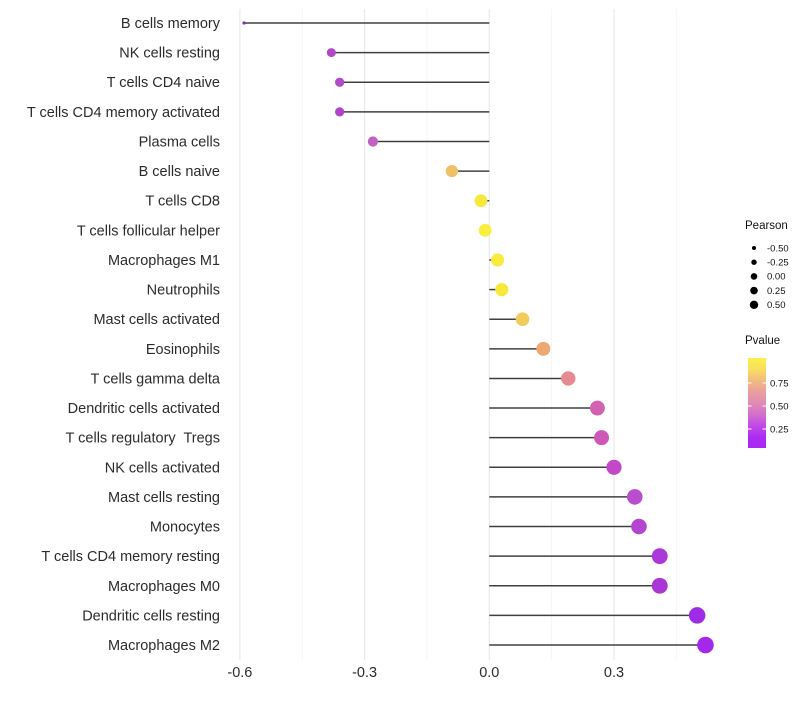  I want to click on y-axis-label: Macrophages M0, so click(164, 587).